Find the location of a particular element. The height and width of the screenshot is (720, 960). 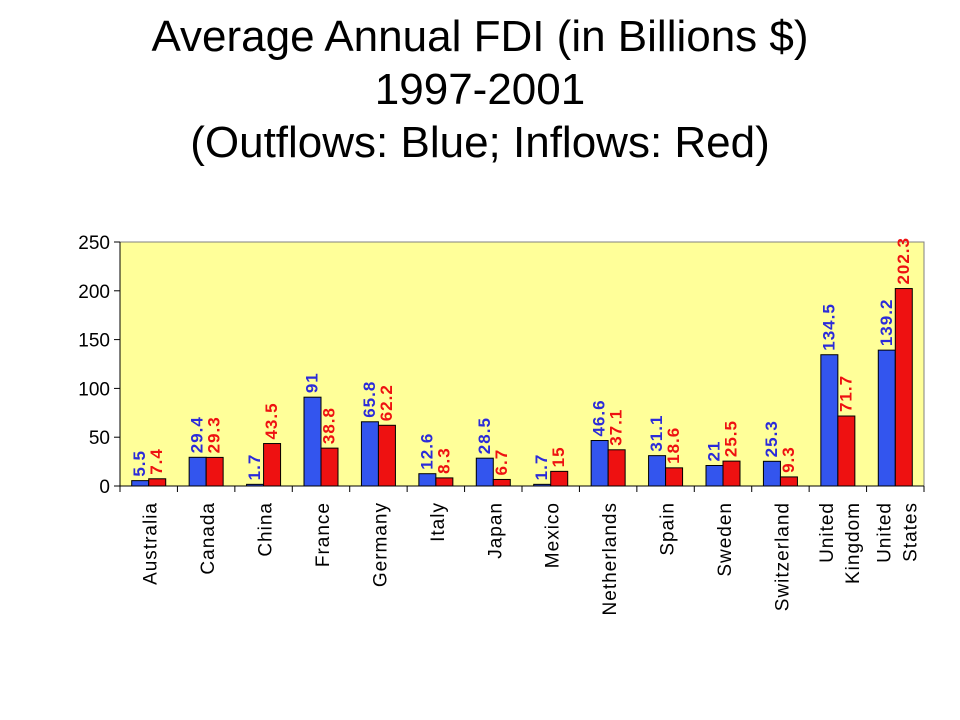

category-label: Mexico is located at coordinates (553, 535).